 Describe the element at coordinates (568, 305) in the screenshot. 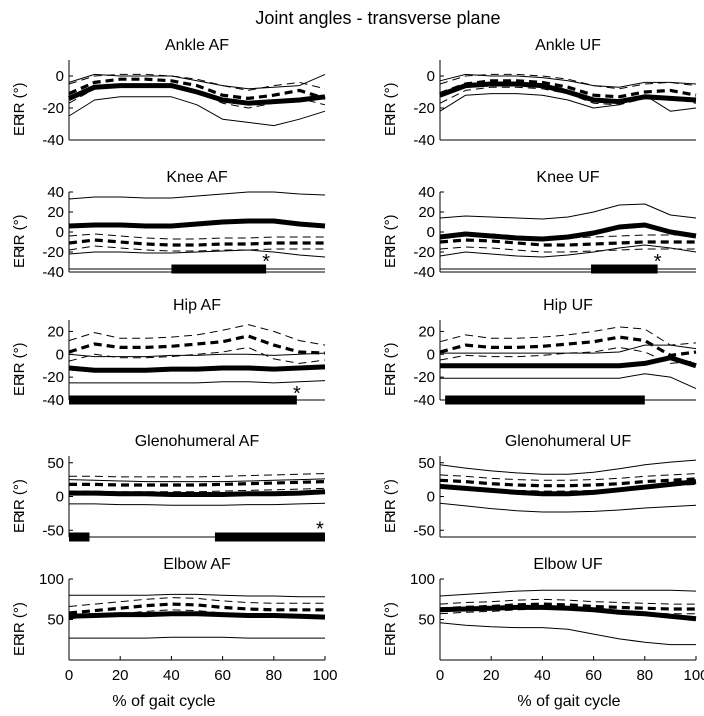

I see `panel-title: Hip UF` at that location.